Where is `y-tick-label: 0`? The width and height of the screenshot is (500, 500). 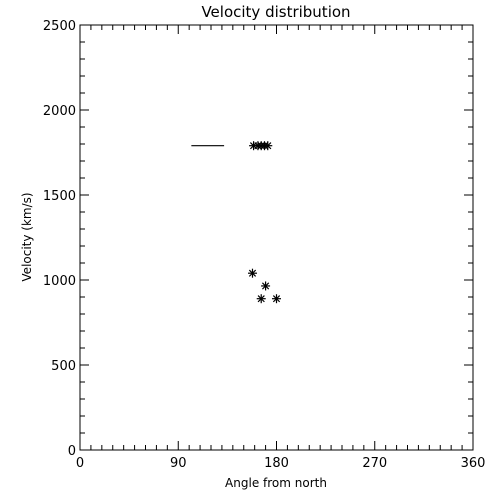
y-tick-label: 0 is located at coordinates (72, 451).